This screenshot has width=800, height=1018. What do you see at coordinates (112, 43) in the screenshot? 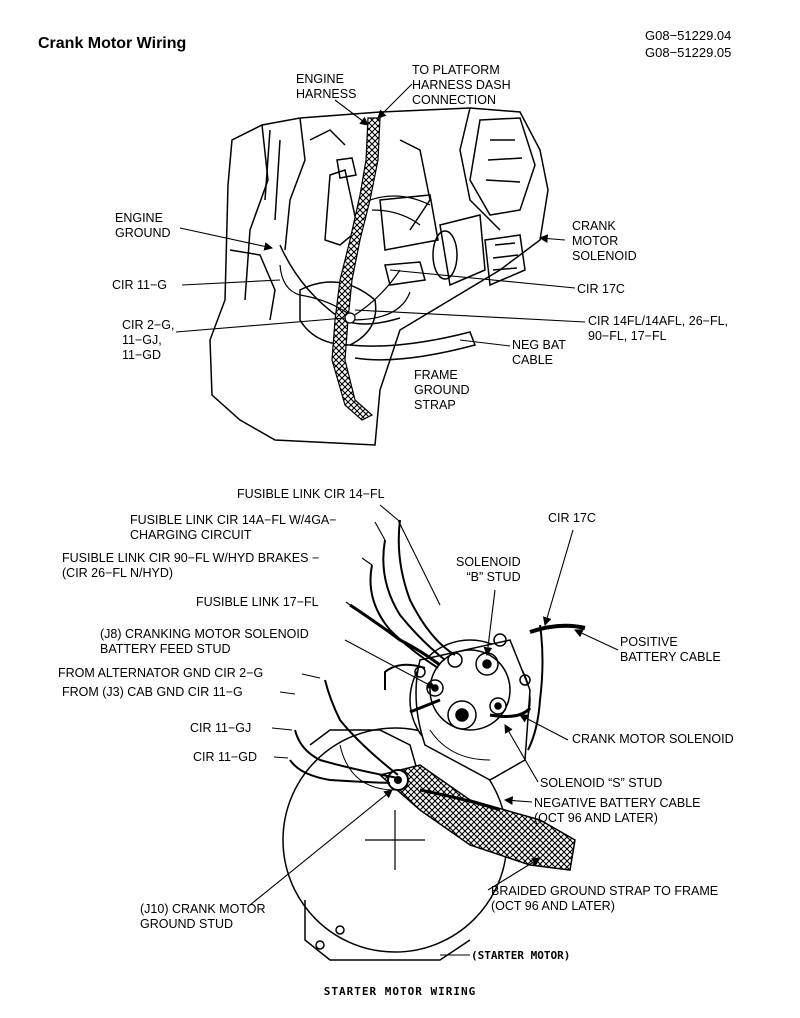
I see `page-title: Crank Motor Wiring` at bounding box center [112, 43].